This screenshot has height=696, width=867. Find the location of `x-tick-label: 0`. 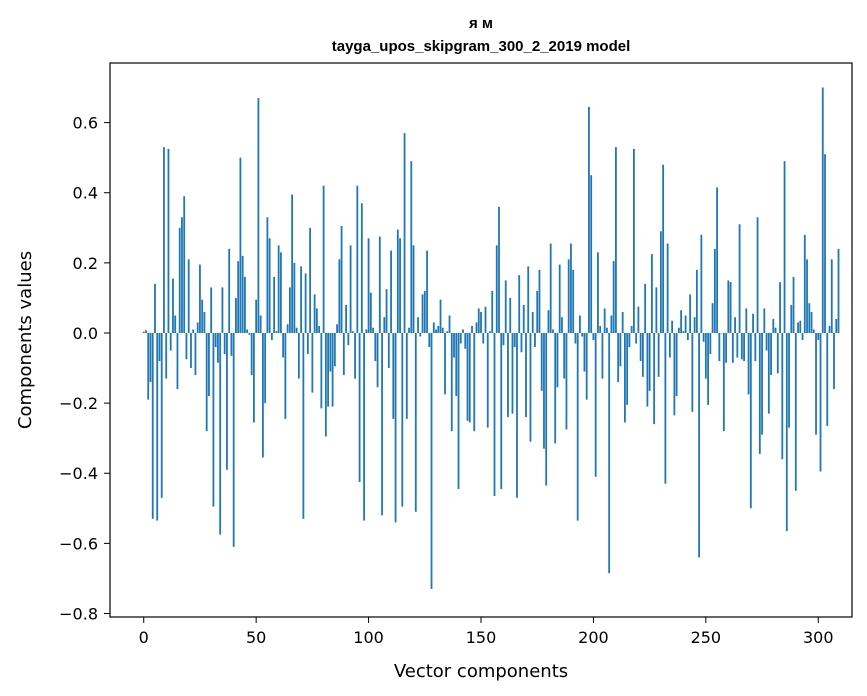

x-tick-label: 0 is located at coordinates (144, 637).